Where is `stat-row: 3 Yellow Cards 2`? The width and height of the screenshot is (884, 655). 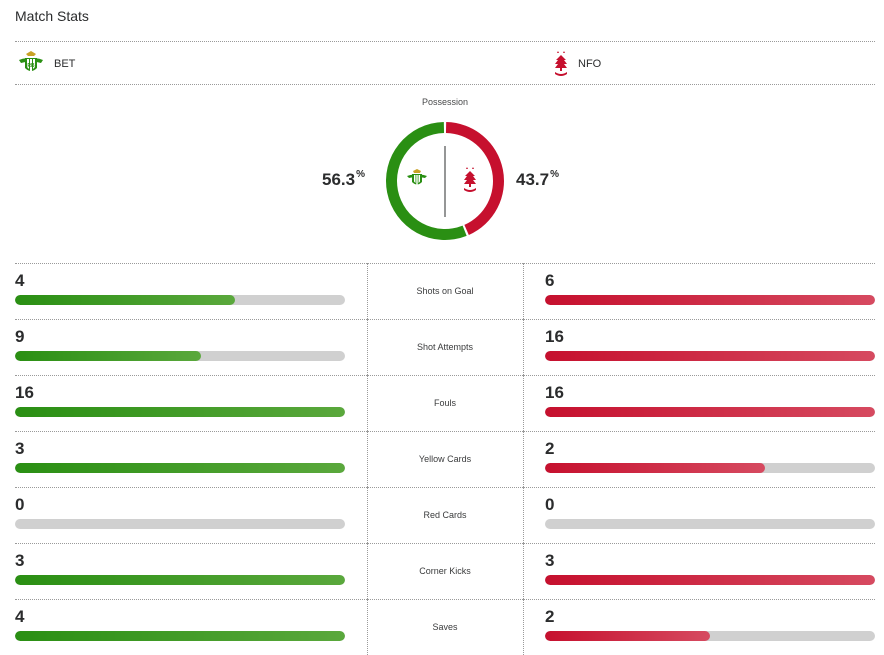 stat-row: 3 Yellow Cards 2 is located at coordinates (445, 459).